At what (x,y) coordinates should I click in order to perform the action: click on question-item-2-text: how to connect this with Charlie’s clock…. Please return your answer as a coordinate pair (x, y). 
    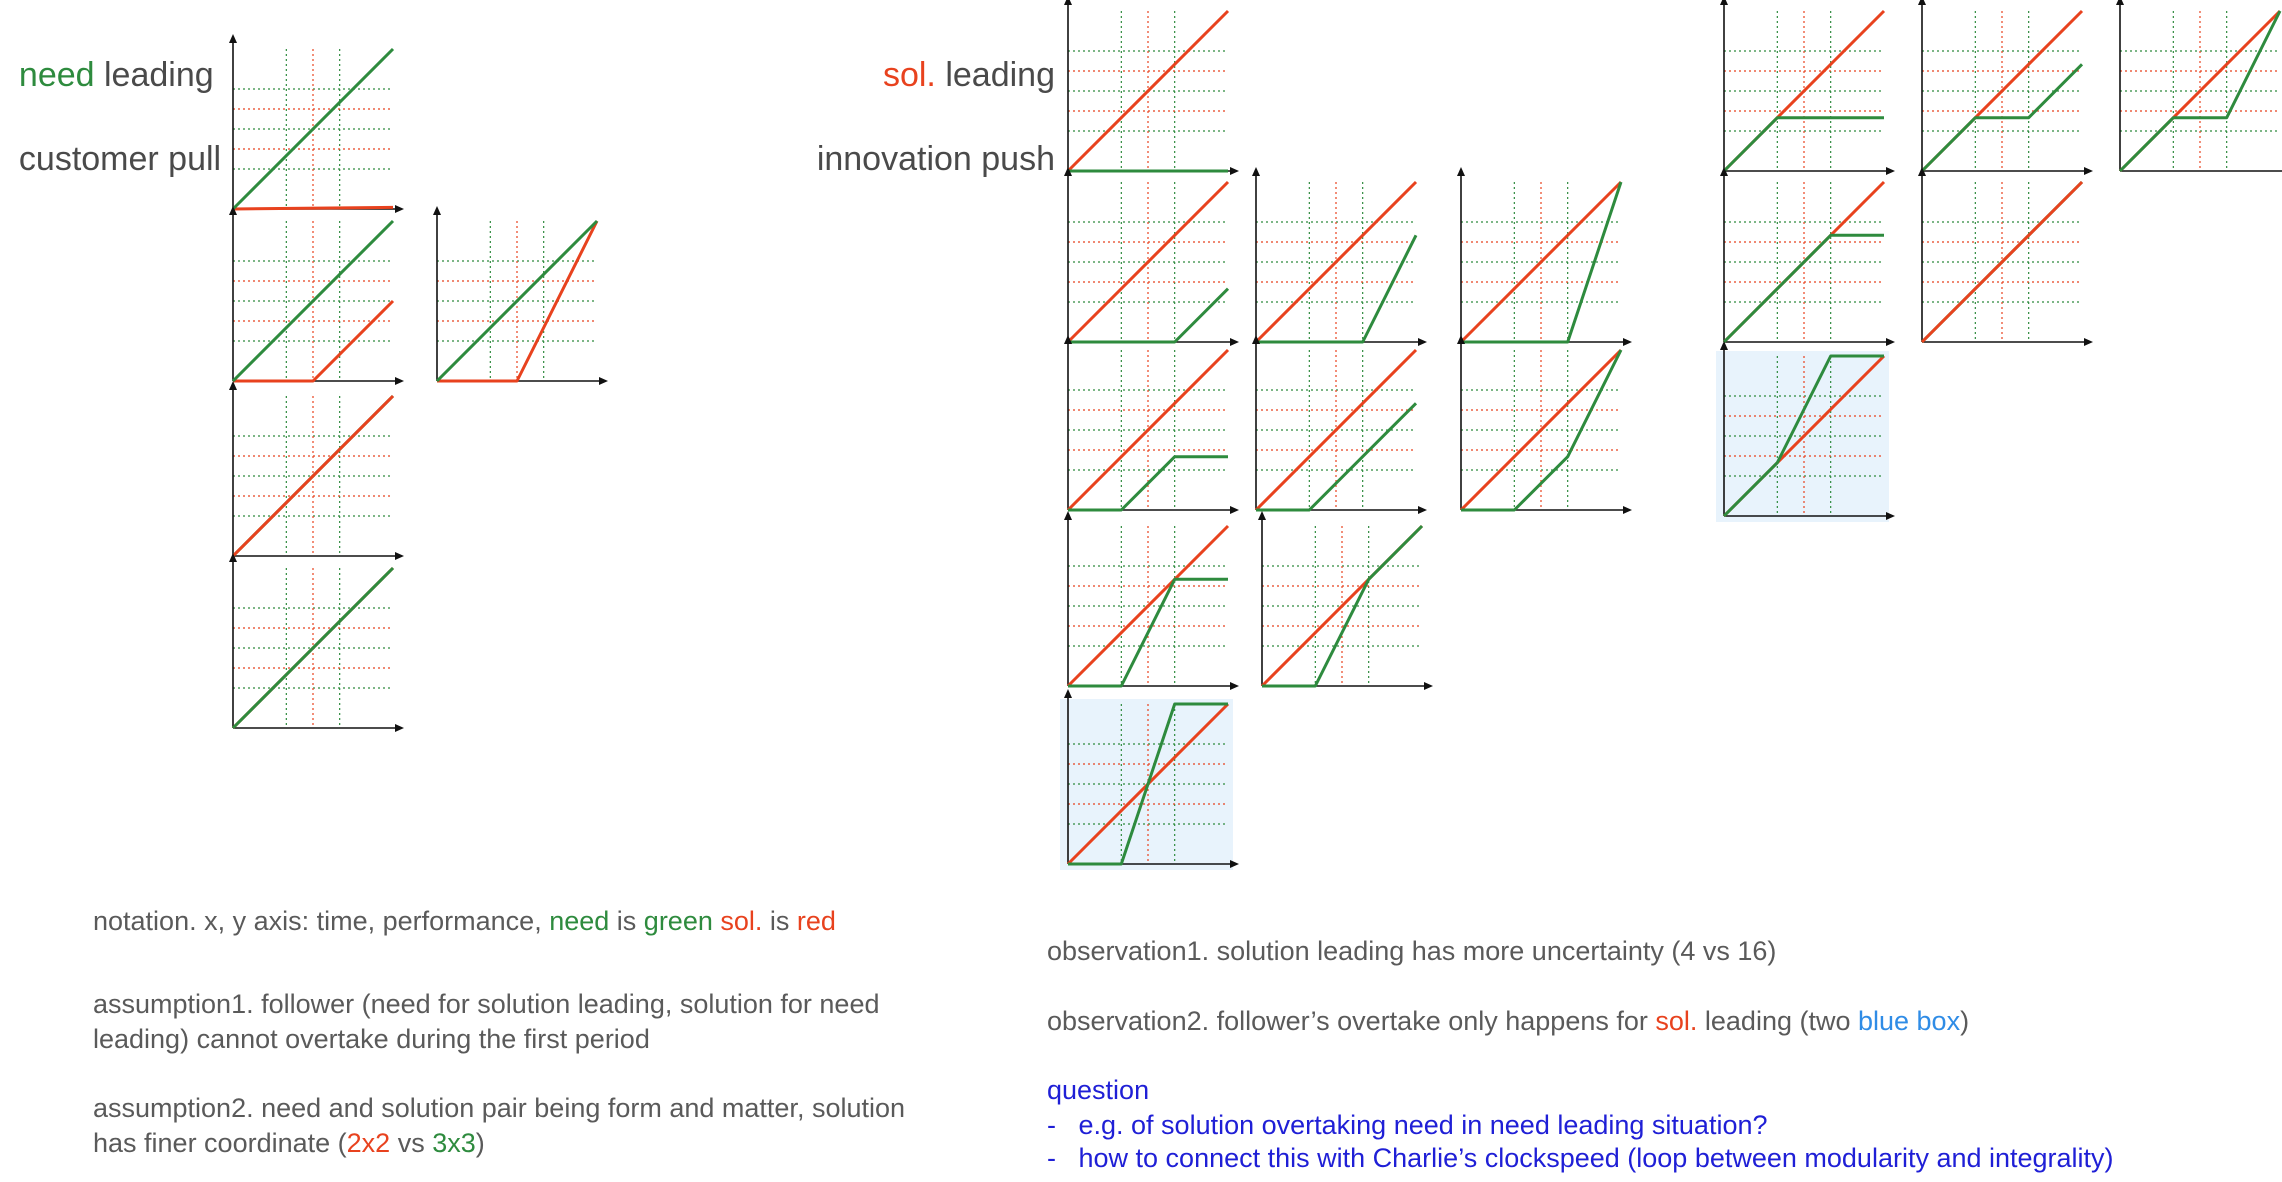
    Looking at the image, I should click on (1596, 1158).